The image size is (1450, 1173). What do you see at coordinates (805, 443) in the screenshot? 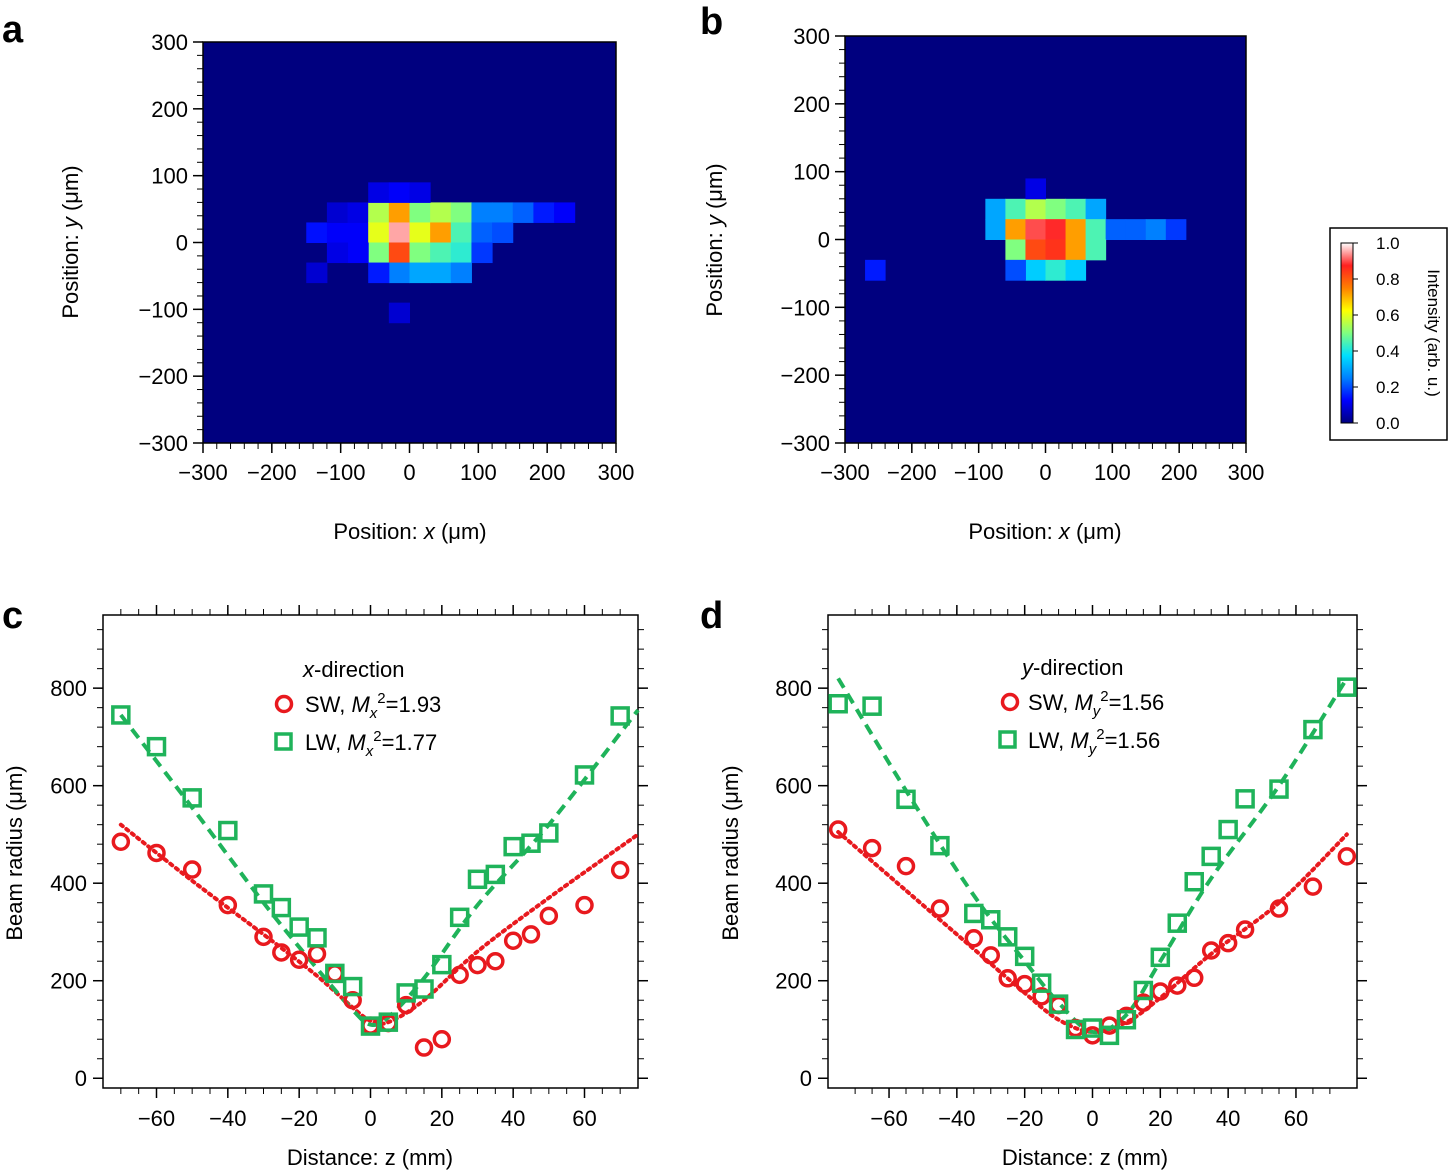
I see `y-tick-label: −300` at bounding box center [805, 443].